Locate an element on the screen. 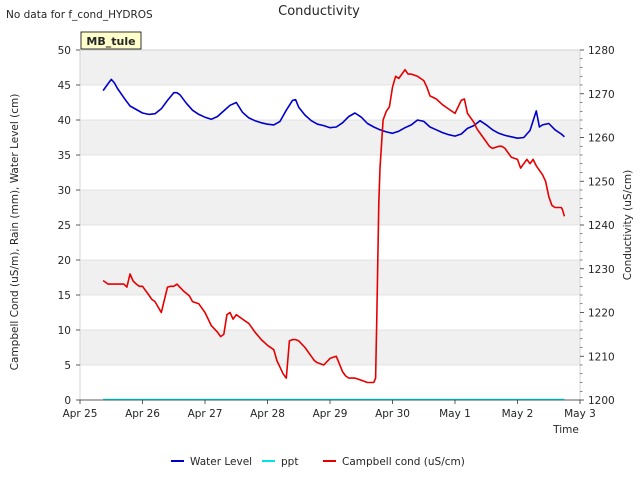  site-label-box: MB_tule is located at coordinates (111, 40).